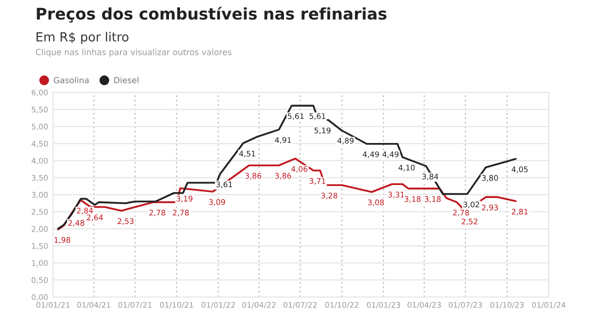 This screenshot has height=330, width=590. What do you see at coordinates (134, 52) in the screenshot?
I see `text: Clique nas linhas para visualizar outros valores` at bounding box center [134, 52].